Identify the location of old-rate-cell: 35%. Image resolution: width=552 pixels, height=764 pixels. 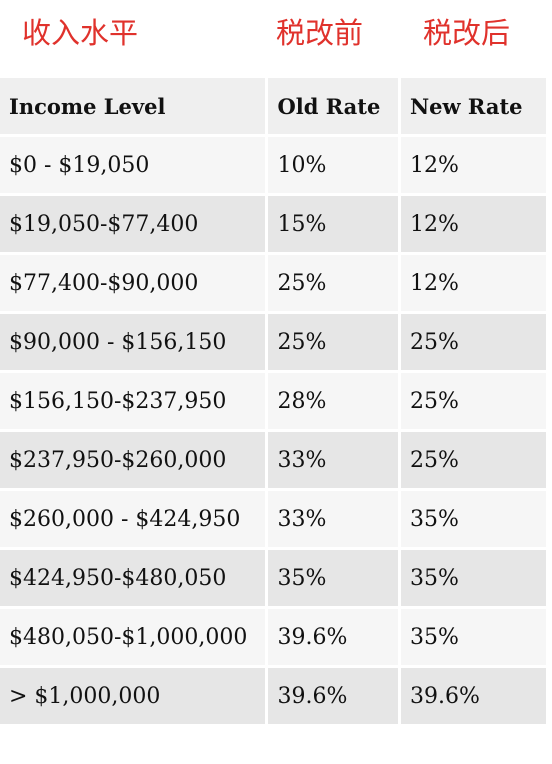
(333, 578).